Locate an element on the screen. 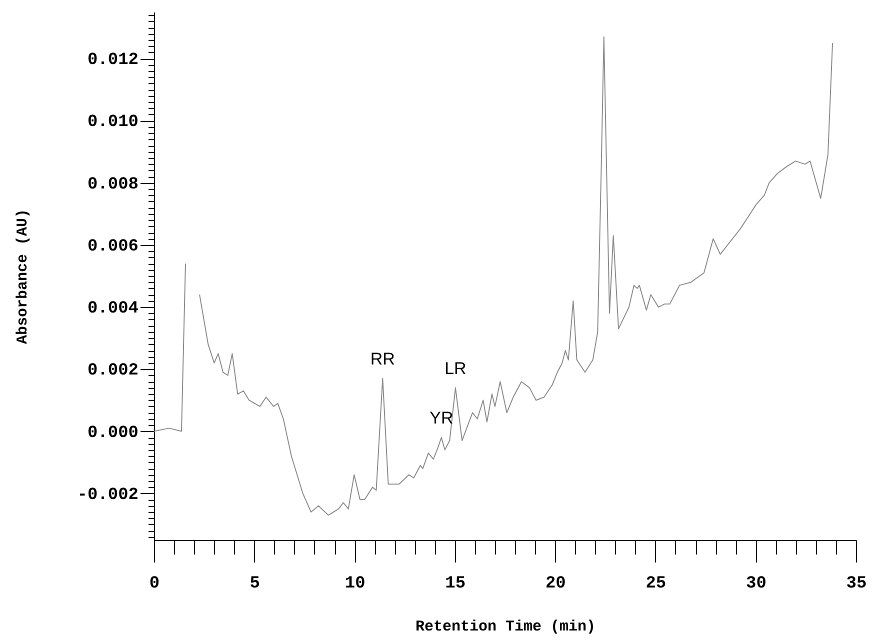  annotation: RR is located at coordinates (382, 358).